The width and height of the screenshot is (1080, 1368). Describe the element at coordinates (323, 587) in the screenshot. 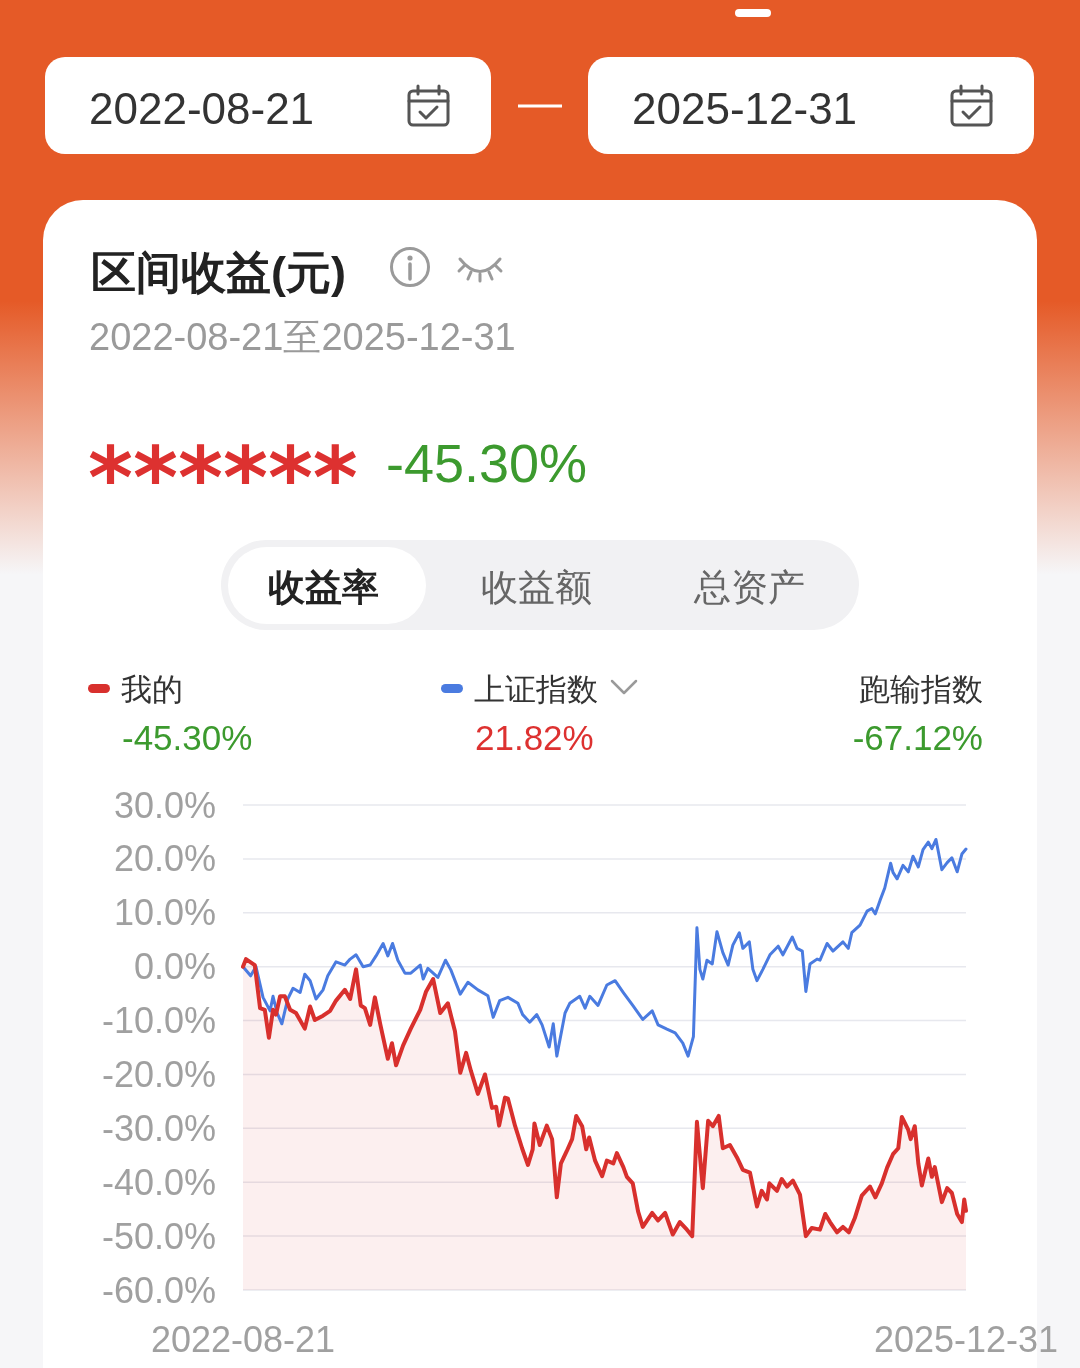

I see `text: 收益率` at that location.